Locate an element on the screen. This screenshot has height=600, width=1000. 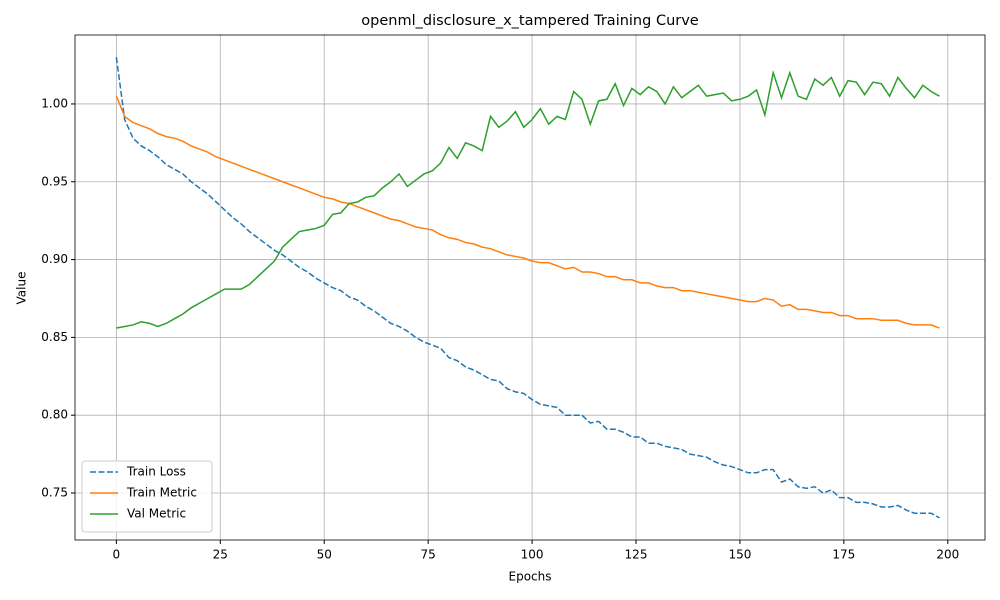
x-tick-label: 25 is located at coordinates (220, 555).